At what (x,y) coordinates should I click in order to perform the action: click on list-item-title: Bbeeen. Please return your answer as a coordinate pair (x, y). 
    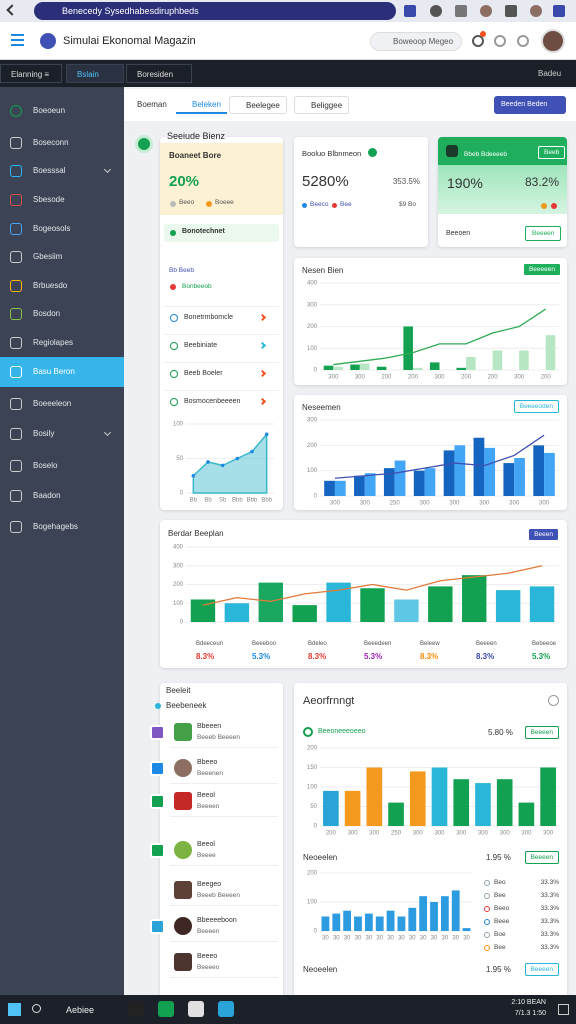
    Looking at the image, I should click on (209, 726).